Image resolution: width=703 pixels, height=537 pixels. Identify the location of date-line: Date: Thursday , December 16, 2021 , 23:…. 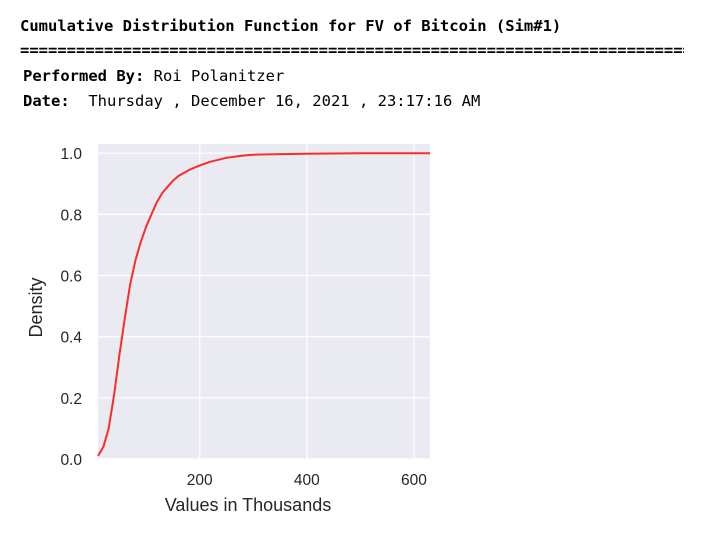
(251, 101).